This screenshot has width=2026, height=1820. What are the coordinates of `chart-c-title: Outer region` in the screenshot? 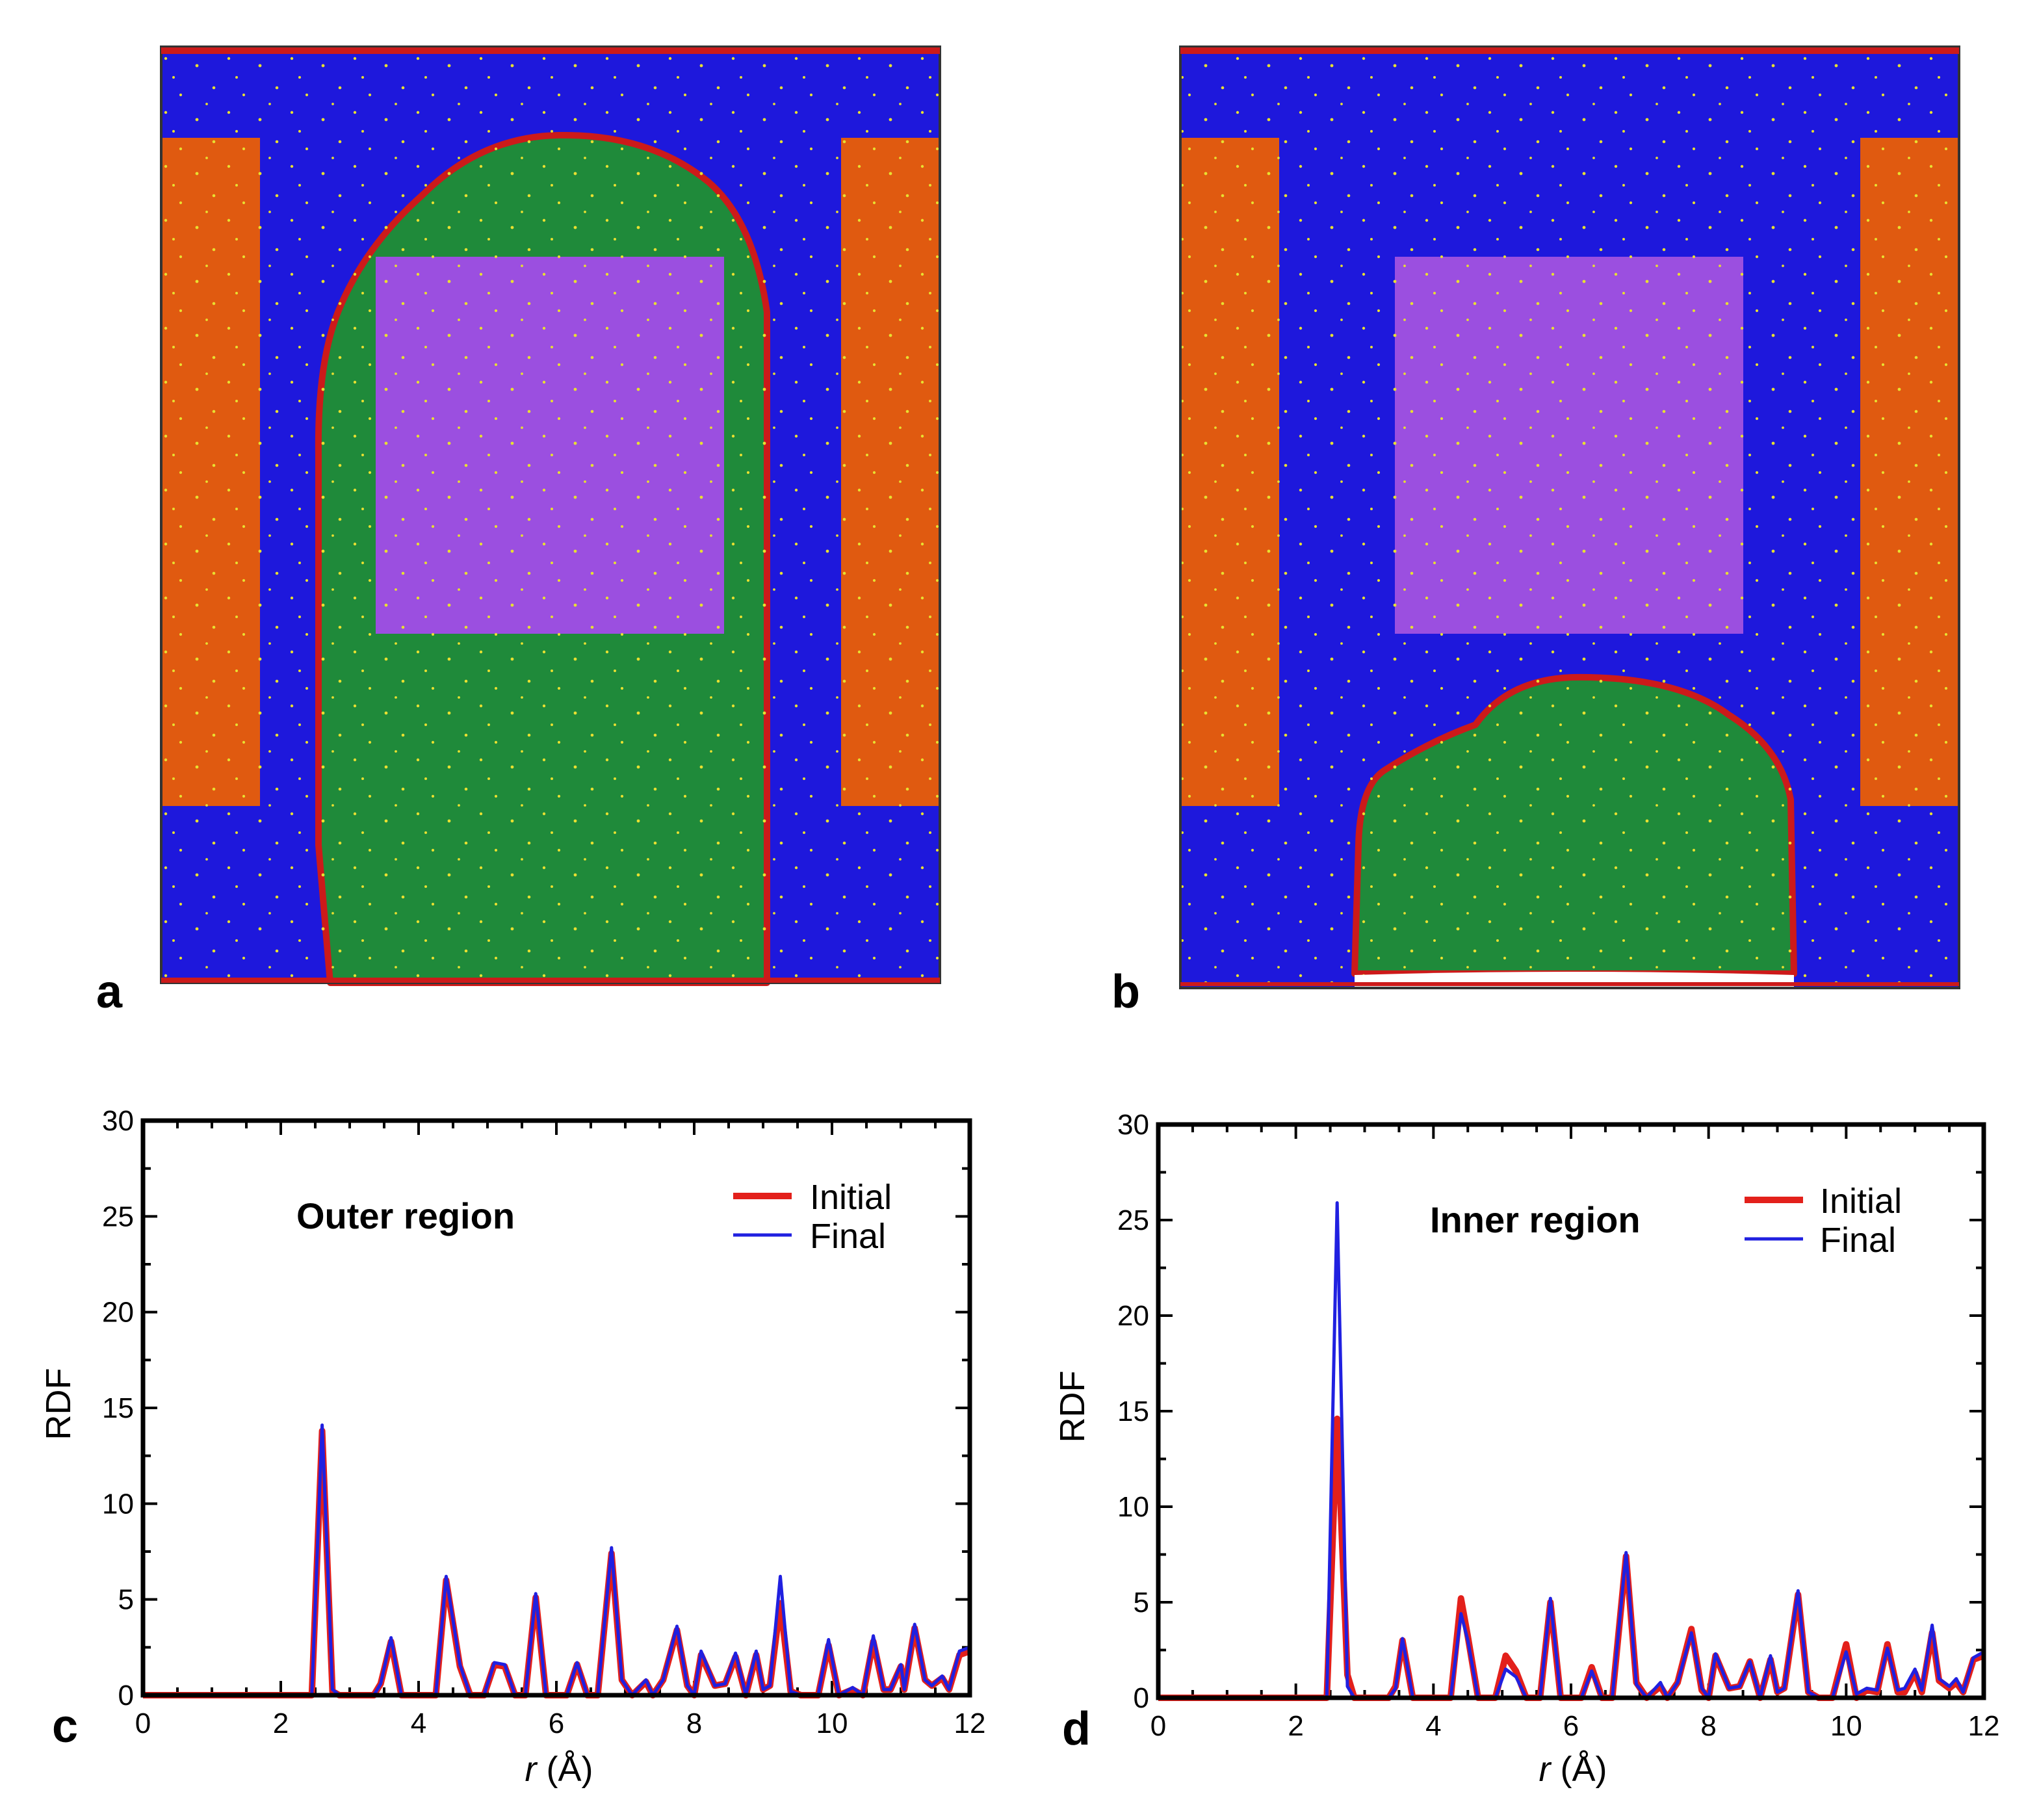 It's located at (405, 1215).